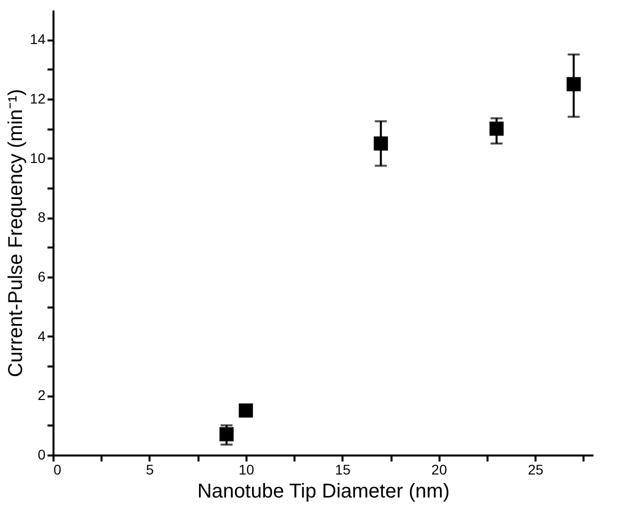 The height and width of the screenshot is (531, 640). Describe the element at coordinates (42, 217) in the screenshot. I see `y-tick-label: 8` at that location.